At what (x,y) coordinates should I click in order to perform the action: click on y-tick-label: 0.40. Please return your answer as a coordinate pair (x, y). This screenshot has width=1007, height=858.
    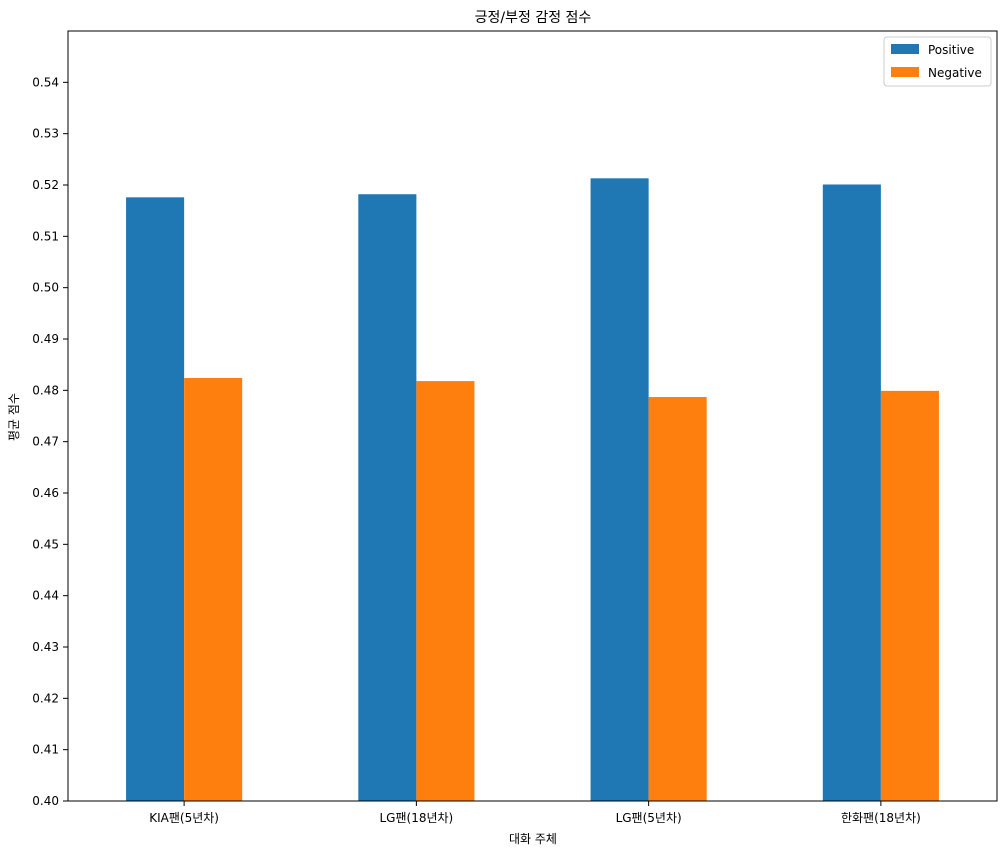
    Looking at the image, I should click on (45, 801).